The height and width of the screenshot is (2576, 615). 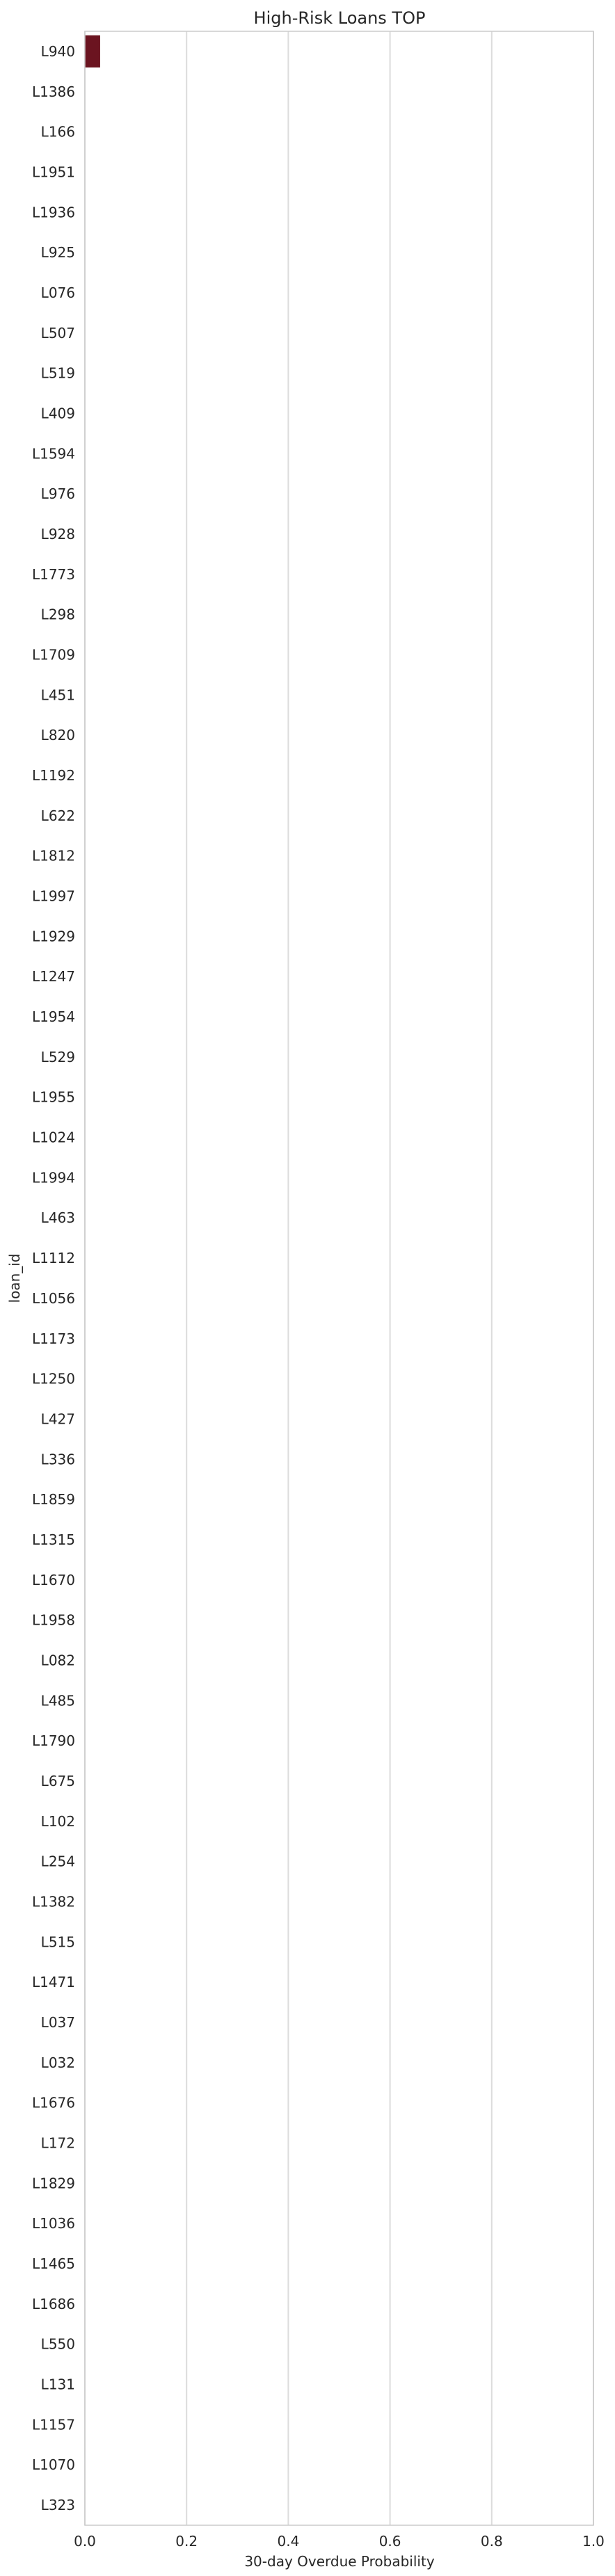 I want to click on x-tick-label: 0.0, so click(x=85, y=2541).